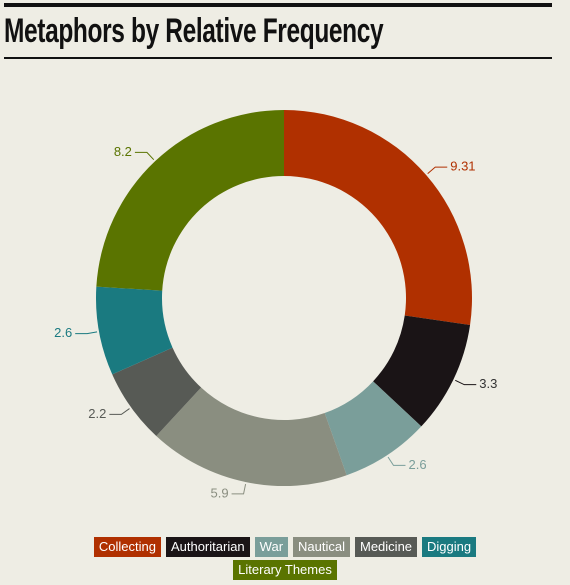  Describe the element at coordinates (449, 547) in the screenshot. I see `legend-item: Digging` at that location.